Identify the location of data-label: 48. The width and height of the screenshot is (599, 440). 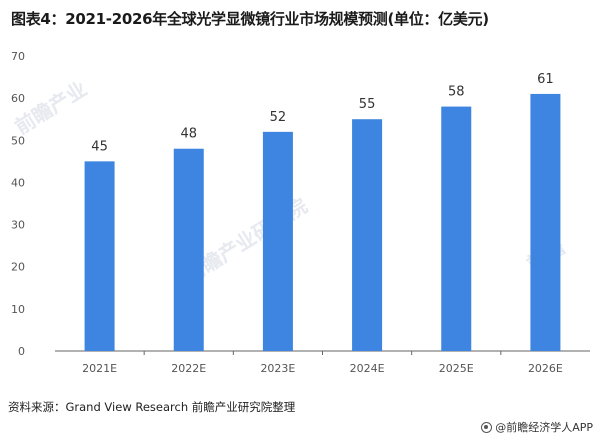
(188, 134).